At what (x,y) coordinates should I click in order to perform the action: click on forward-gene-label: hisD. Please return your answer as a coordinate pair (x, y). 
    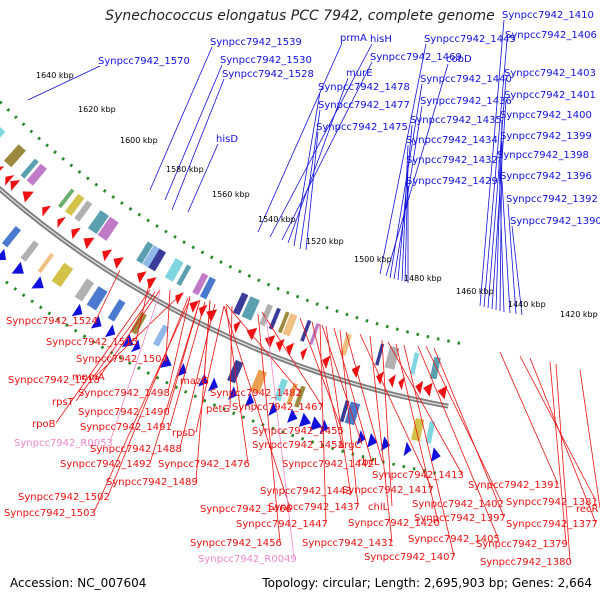
    Looking at the image, I should click on (227, 139).